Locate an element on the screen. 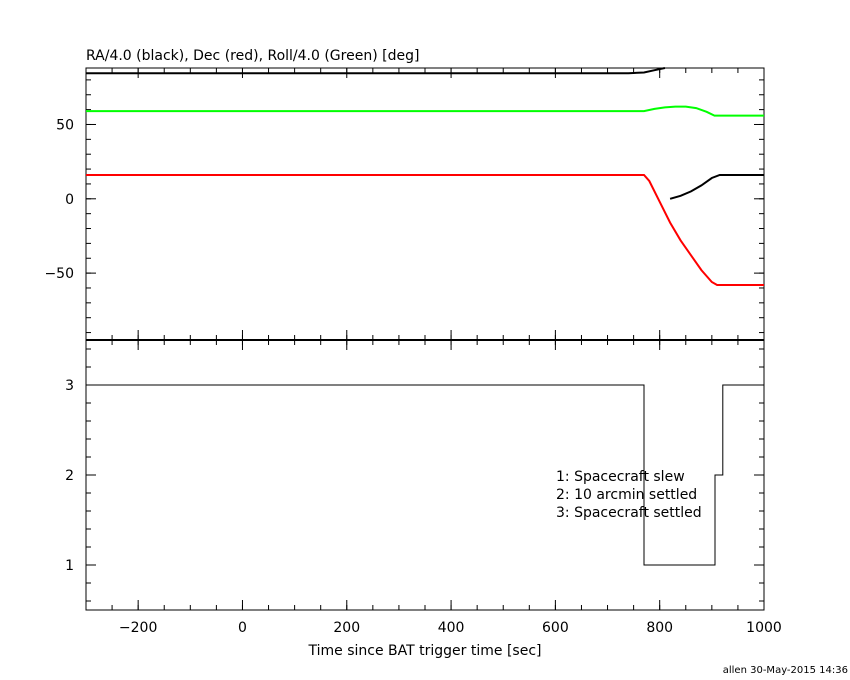  x-tick-label: 0 is located at coordinates (242, 628).